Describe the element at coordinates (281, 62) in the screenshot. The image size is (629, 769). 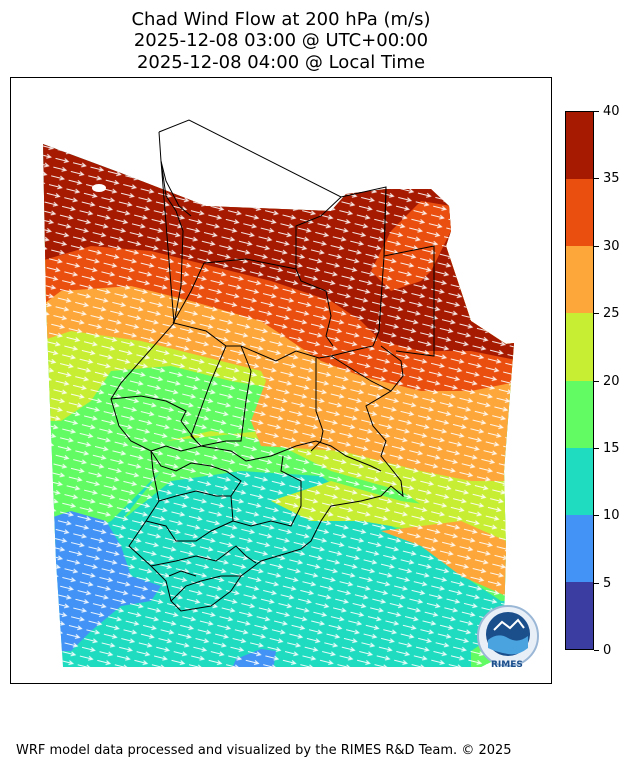
I see `local-time: 2025-12-08 04:00 @ Local Time` at that location.